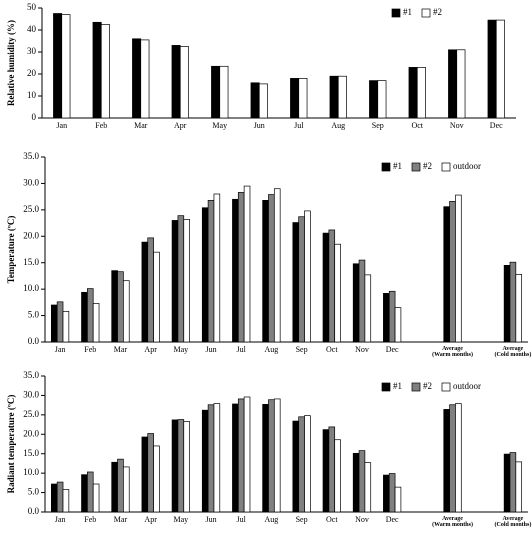 This screenshot has height=550, width=532. Describe the element at coordinates (452, 522) in the screenshot. I see `x-tick-text: Average (Warm months)` at that location.